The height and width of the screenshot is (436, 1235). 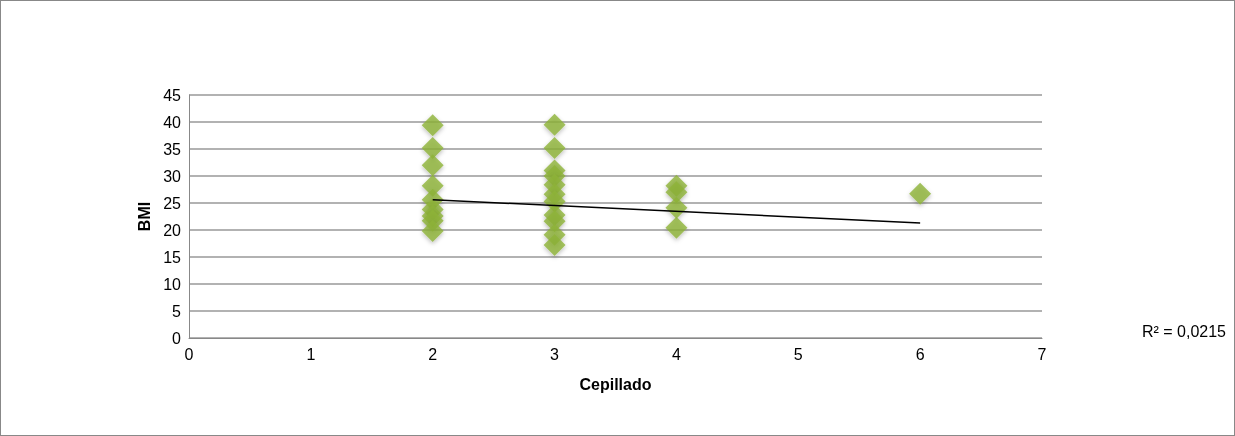 I want to click on x-tick-label: 6, so click(x=920, y=354).